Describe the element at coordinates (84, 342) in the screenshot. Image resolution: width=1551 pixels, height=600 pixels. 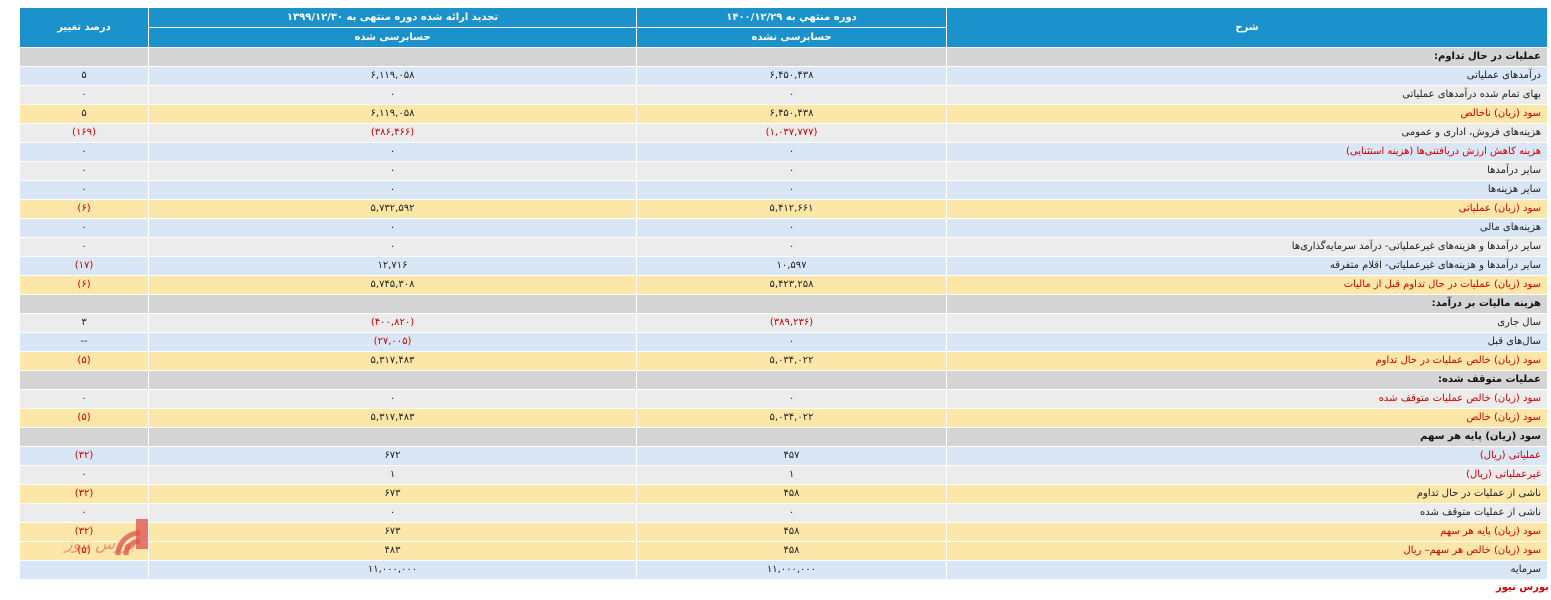
I see `row-change-percent: --` at that location.